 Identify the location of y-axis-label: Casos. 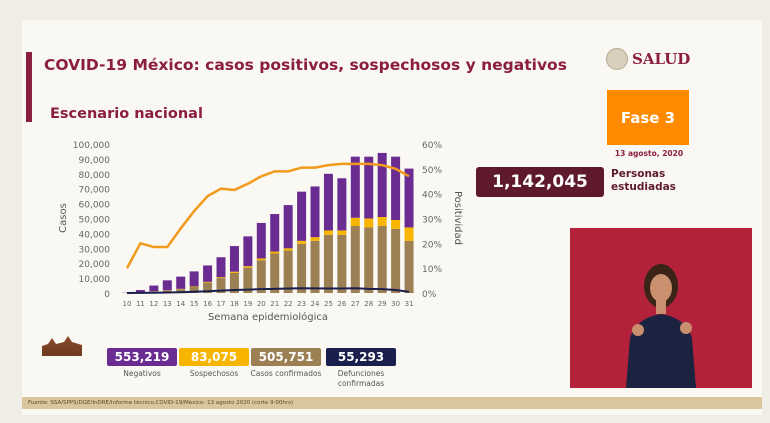
(63, 218).